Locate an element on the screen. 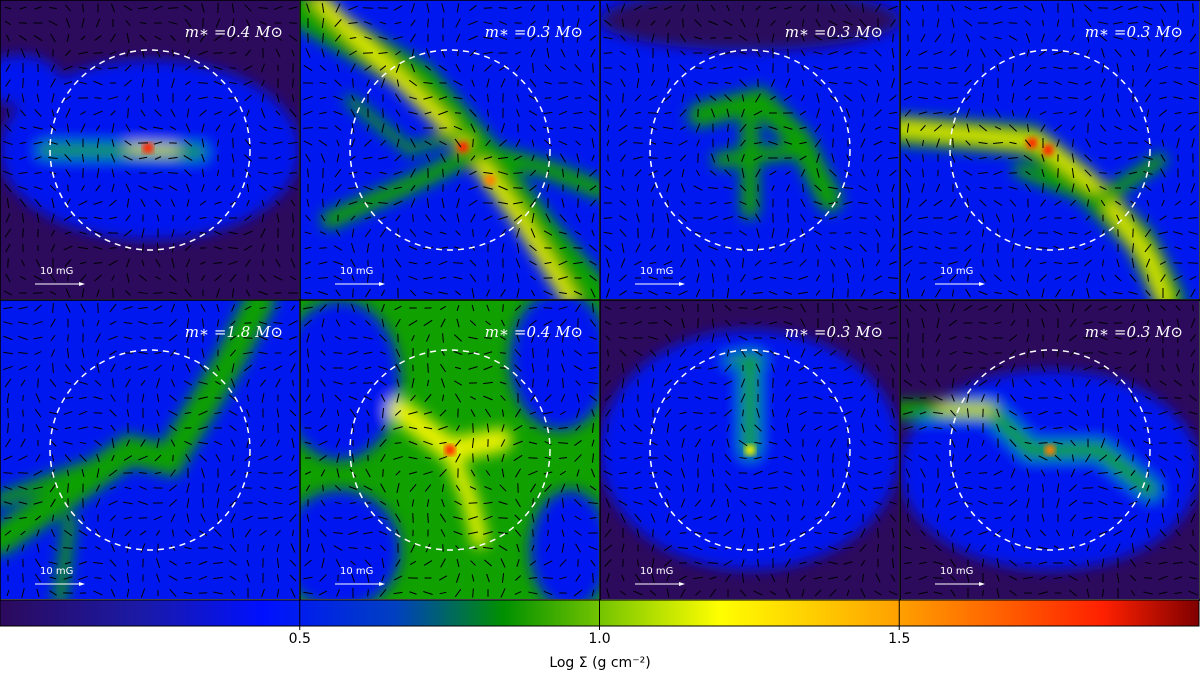  mass-label: m∗ =0.4 M⊙ is located at coordinates (534, 332).